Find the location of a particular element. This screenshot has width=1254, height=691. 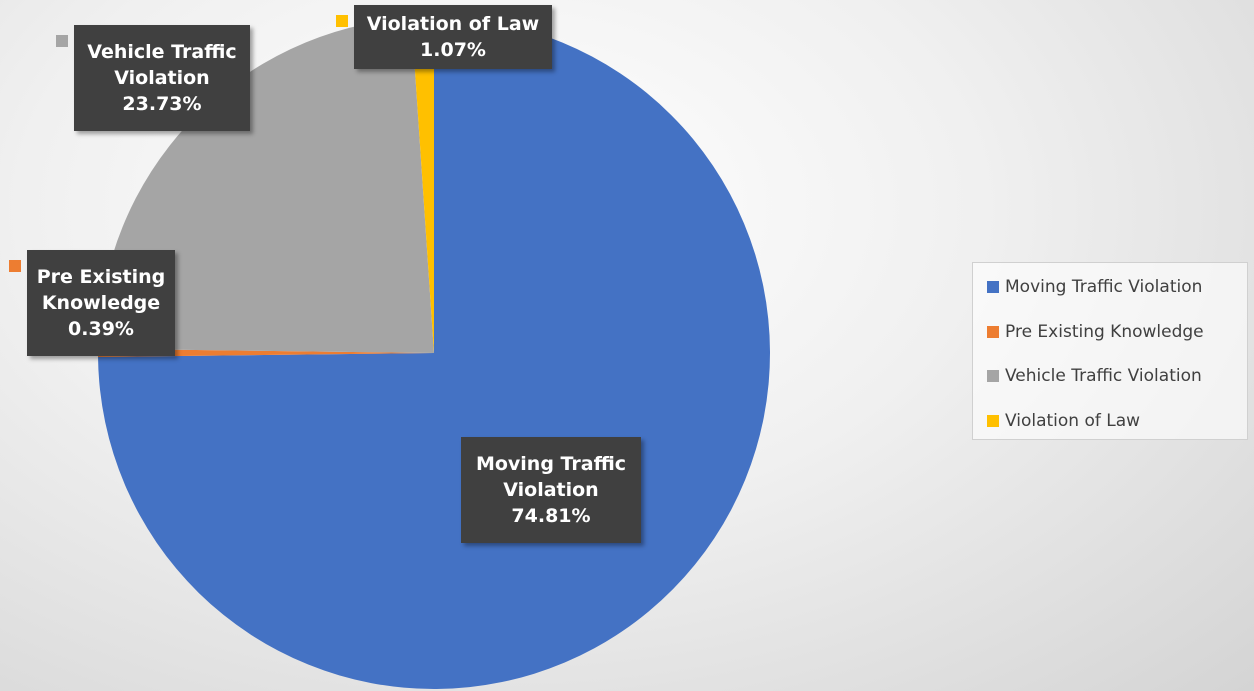

legend-label: Pre Existing Knowledge is located at coordinates (1104, 331).